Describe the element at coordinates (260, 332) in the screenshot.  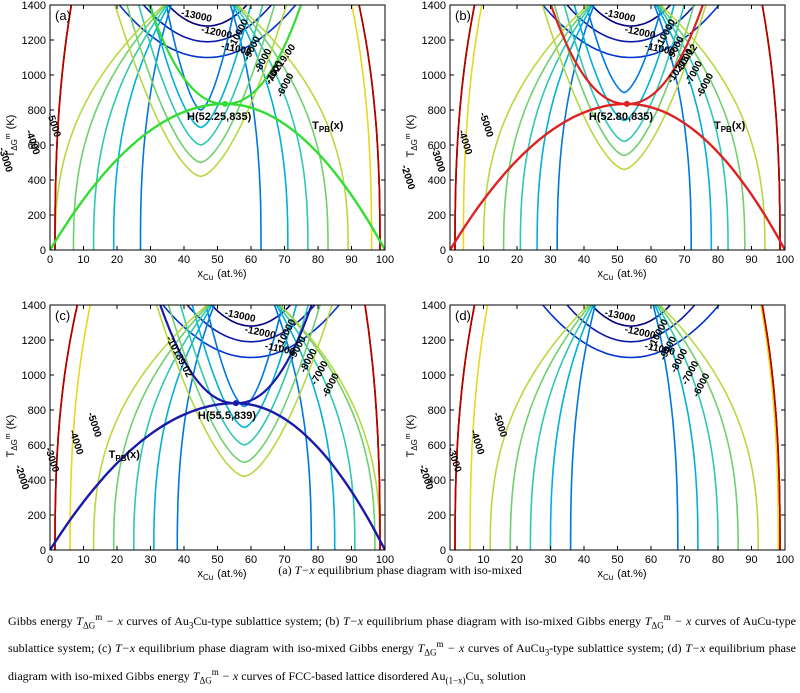
I see `contour-label: -12000` at that location.